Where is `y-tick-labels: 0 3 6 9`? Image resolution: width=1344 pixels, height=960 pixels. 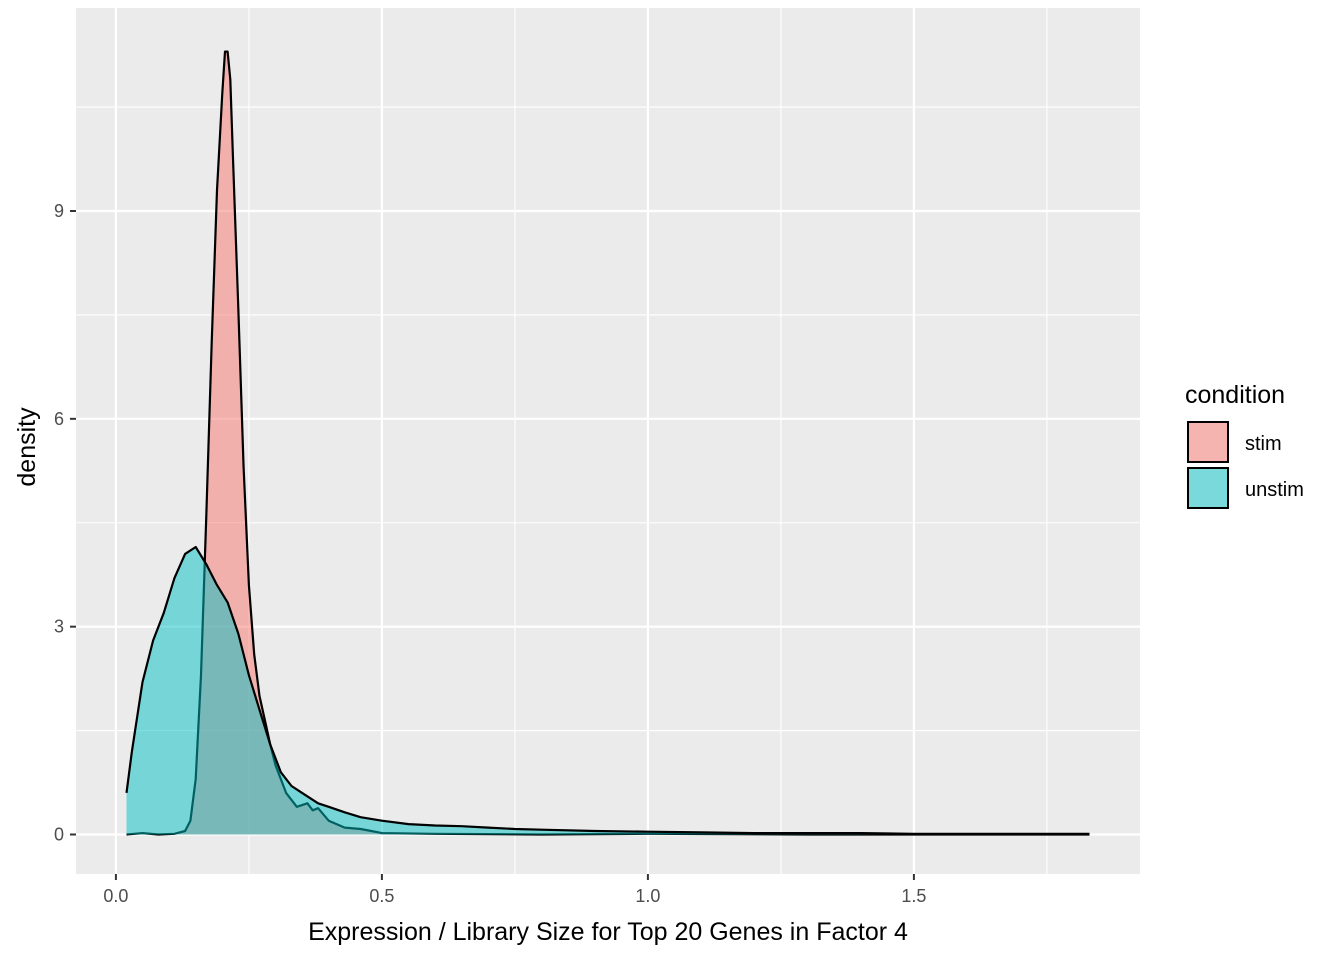
y-tick-labels: 0 3 6 9 is located at coordinates (59, 523).